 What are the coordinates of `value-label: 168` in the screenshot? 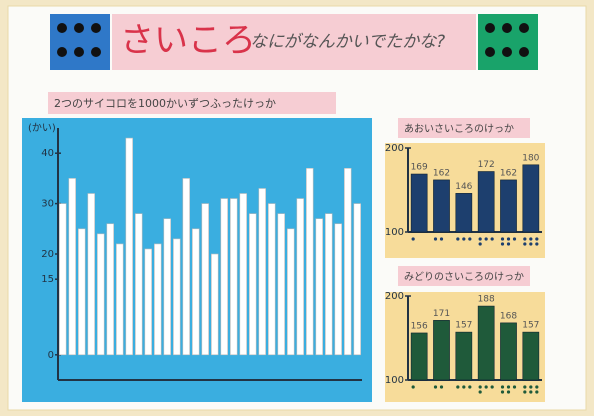 It's located at (508, 316).